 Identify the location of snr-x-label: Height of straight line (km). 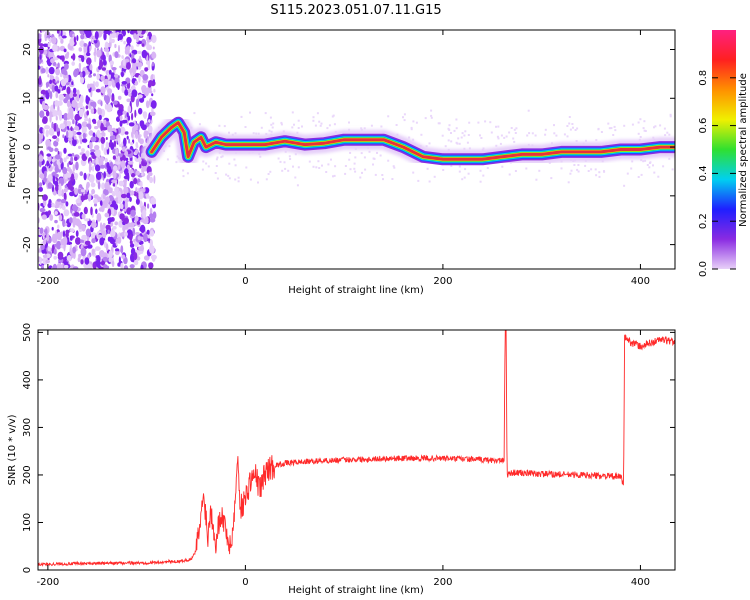
(356, 590).